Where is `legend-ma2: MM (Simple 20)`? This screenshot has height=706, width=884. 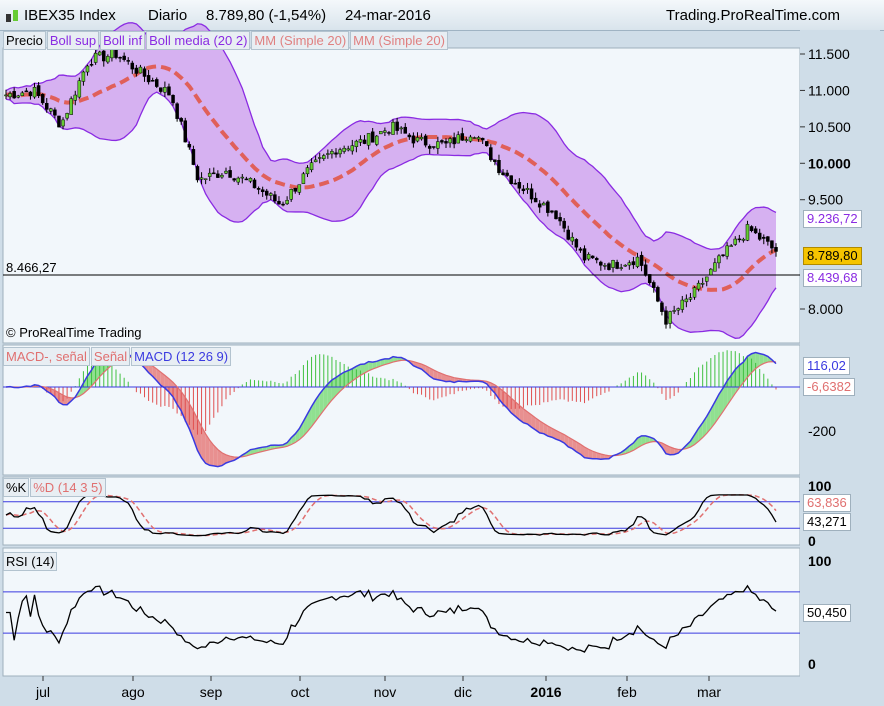
legend-ma2: MM (Simple 20) is located at coordinates (399, 40).